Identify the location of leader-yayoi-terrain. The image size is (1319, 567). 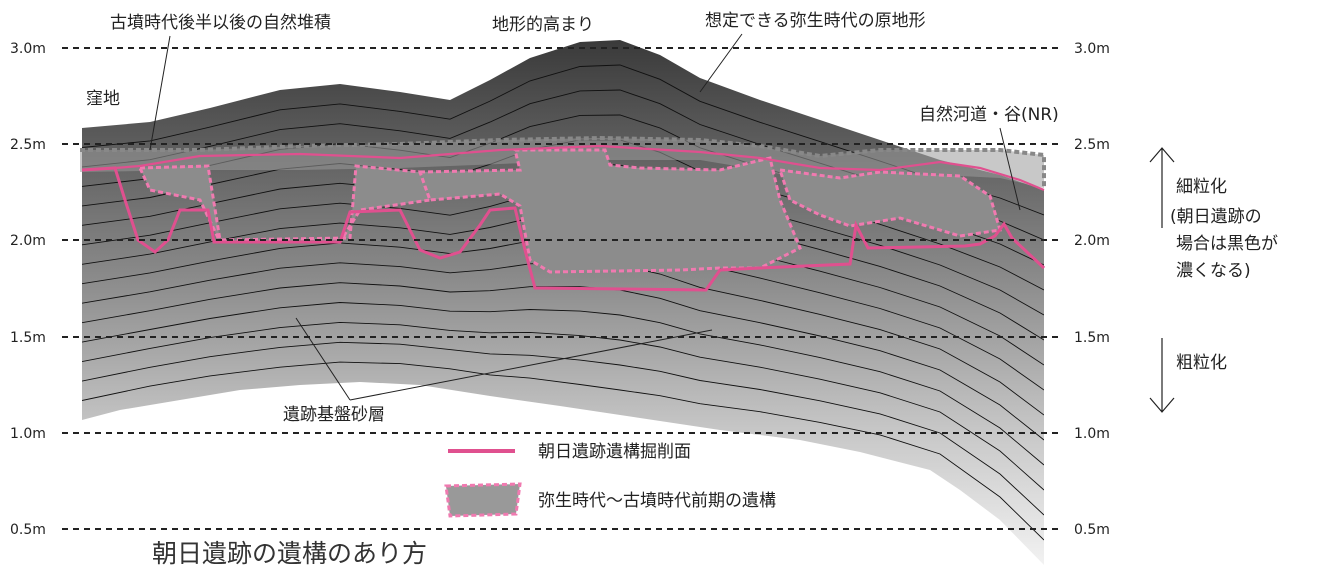
(721, 63).